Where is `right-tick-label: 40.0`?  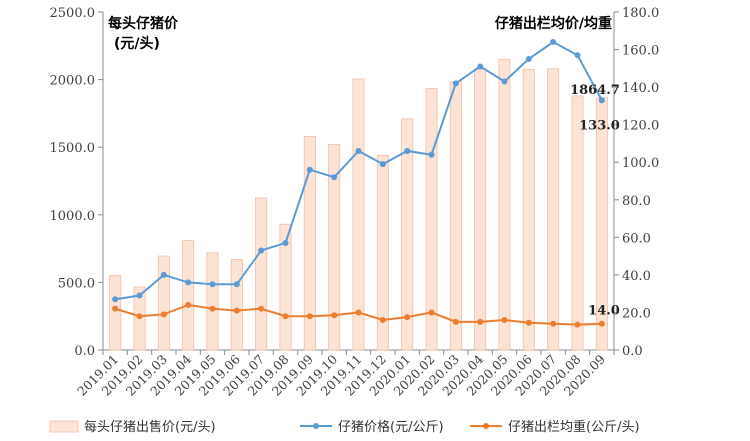 right-tick-label: 40.0 is located at coordinates (636, 276).